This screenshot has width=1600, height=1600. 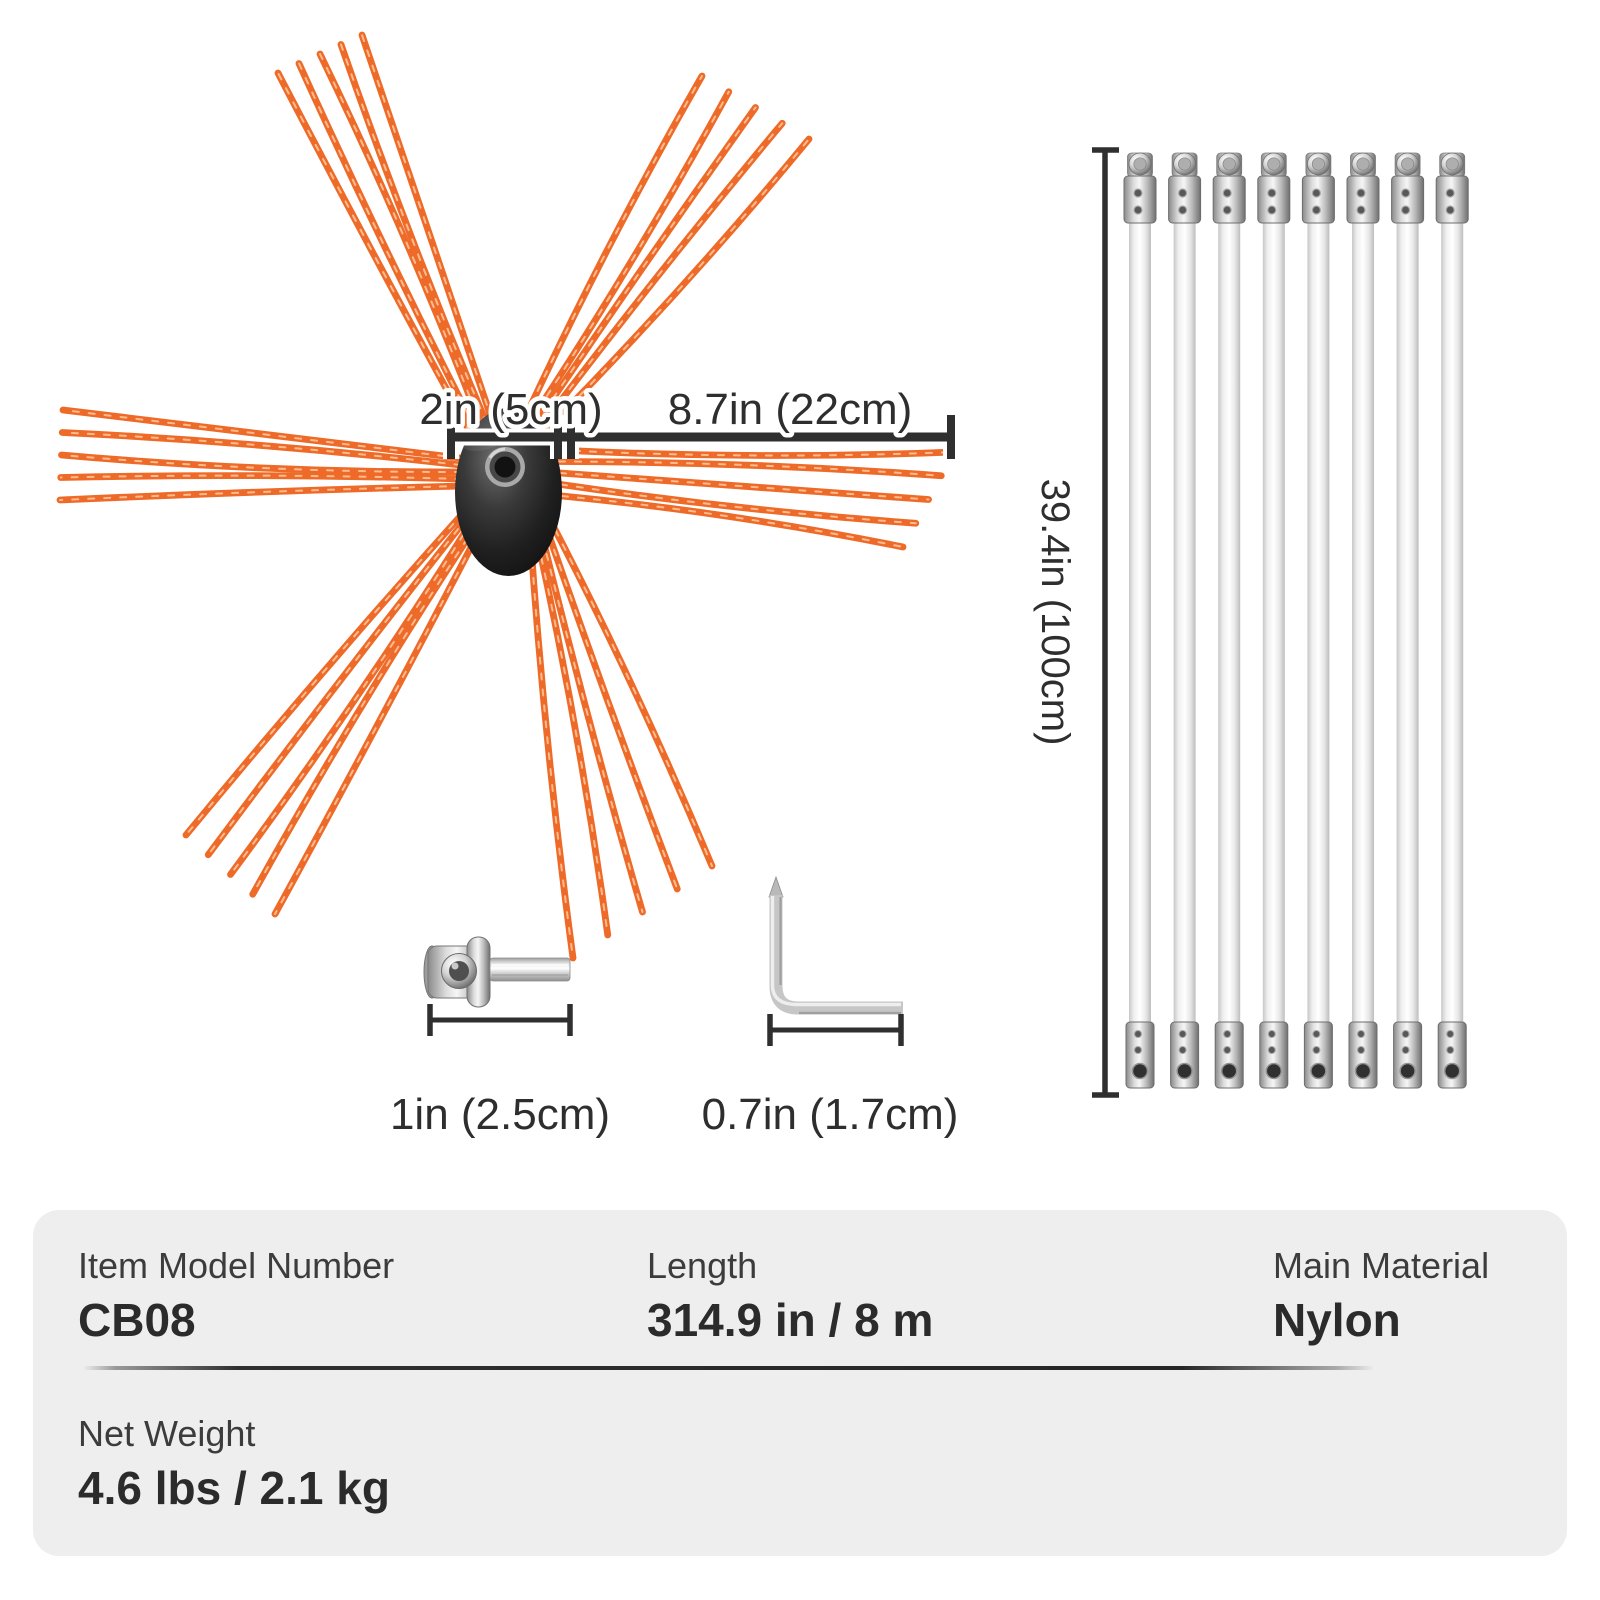 I want to click on dim-label-hub-width: 2in (5cm), so click(x=510, y=409).